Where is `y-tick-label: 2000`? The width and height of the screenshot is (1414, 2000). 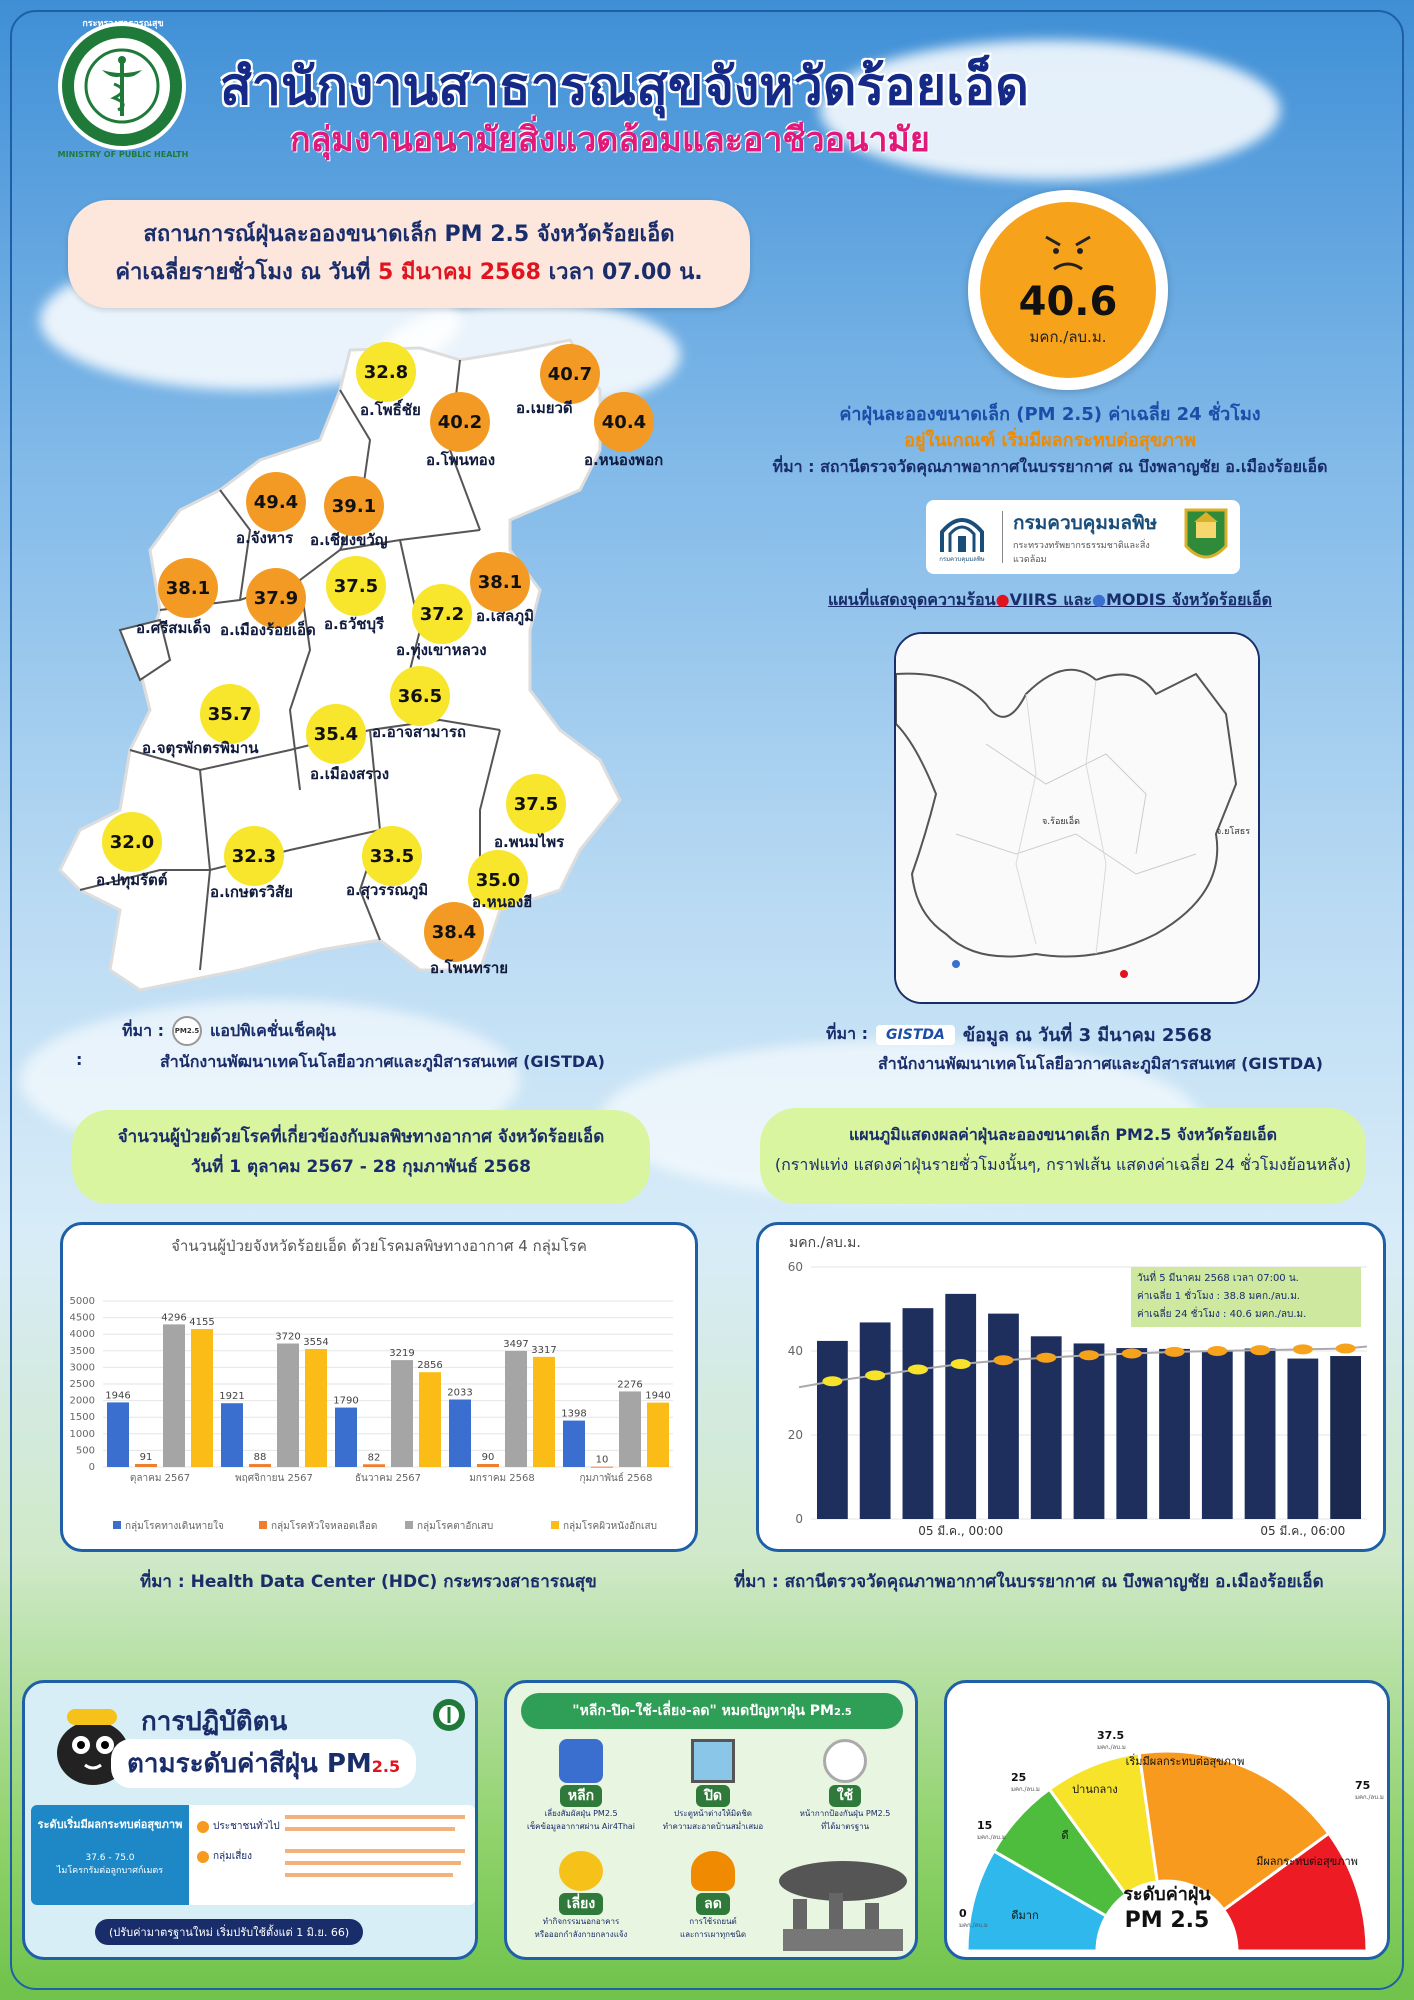
y-tick-label: 2000 is located at coordinates (82, 1401).